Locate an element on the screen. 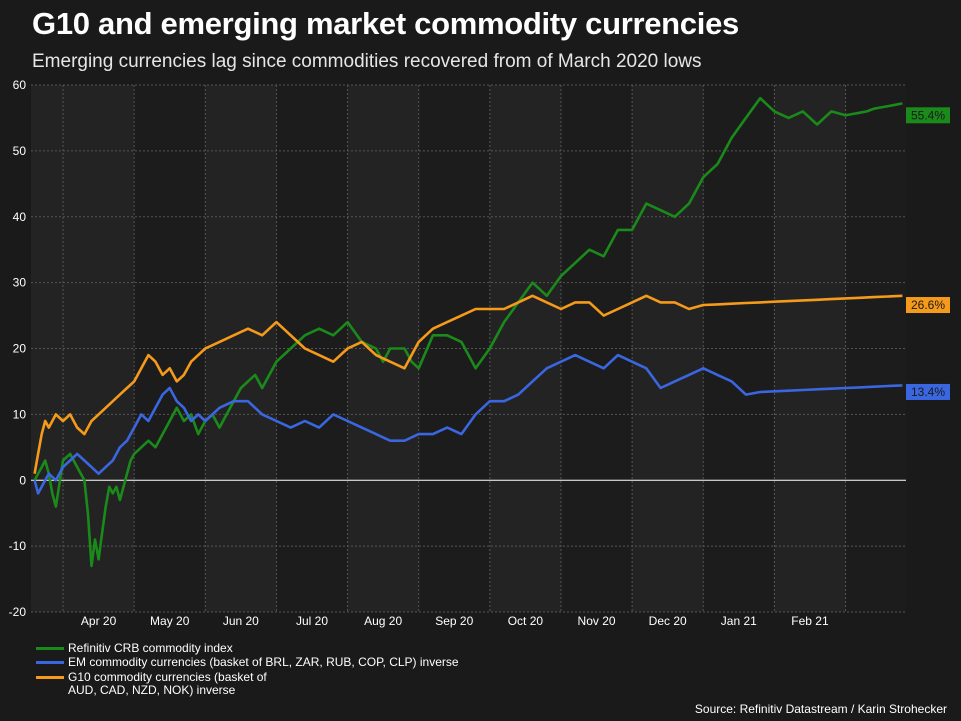  x-tick-label: Apr 20 is located at coordinates (99, 621).